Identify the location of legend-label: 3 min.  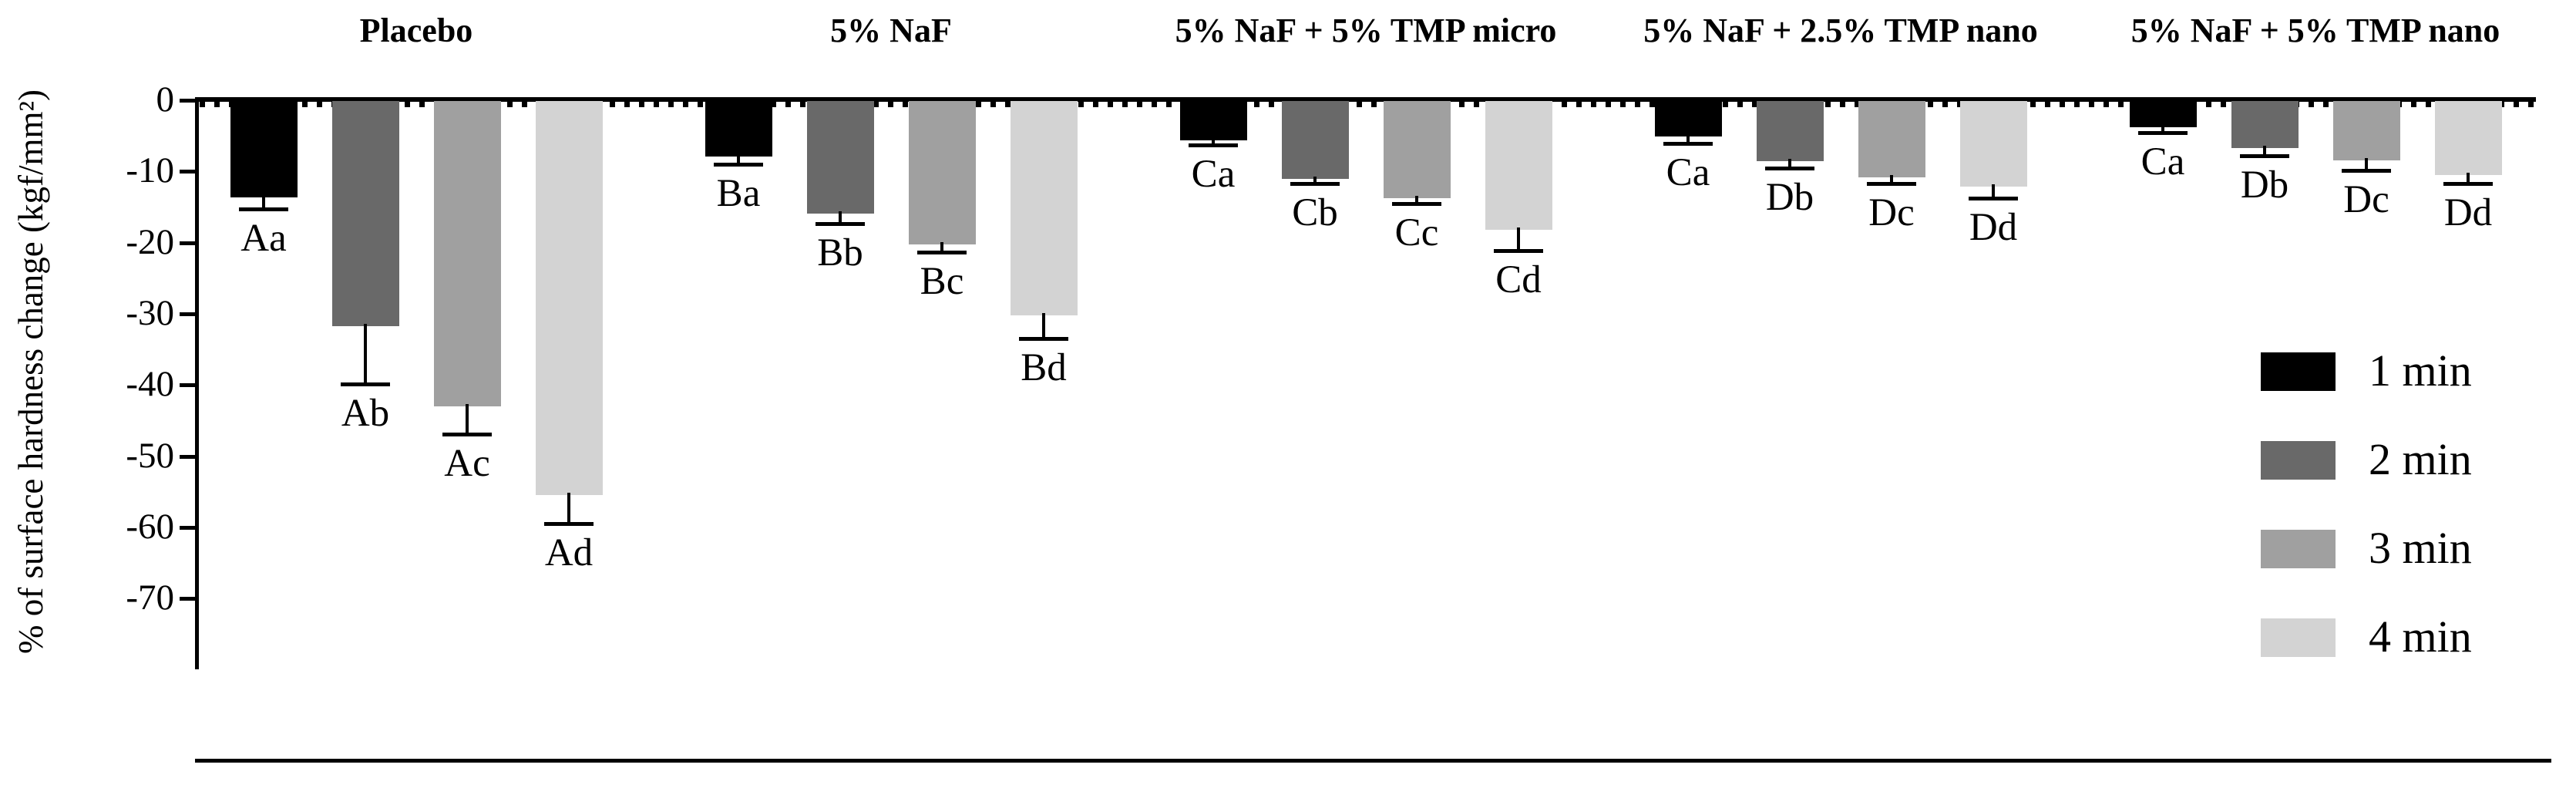
(2420, 548).